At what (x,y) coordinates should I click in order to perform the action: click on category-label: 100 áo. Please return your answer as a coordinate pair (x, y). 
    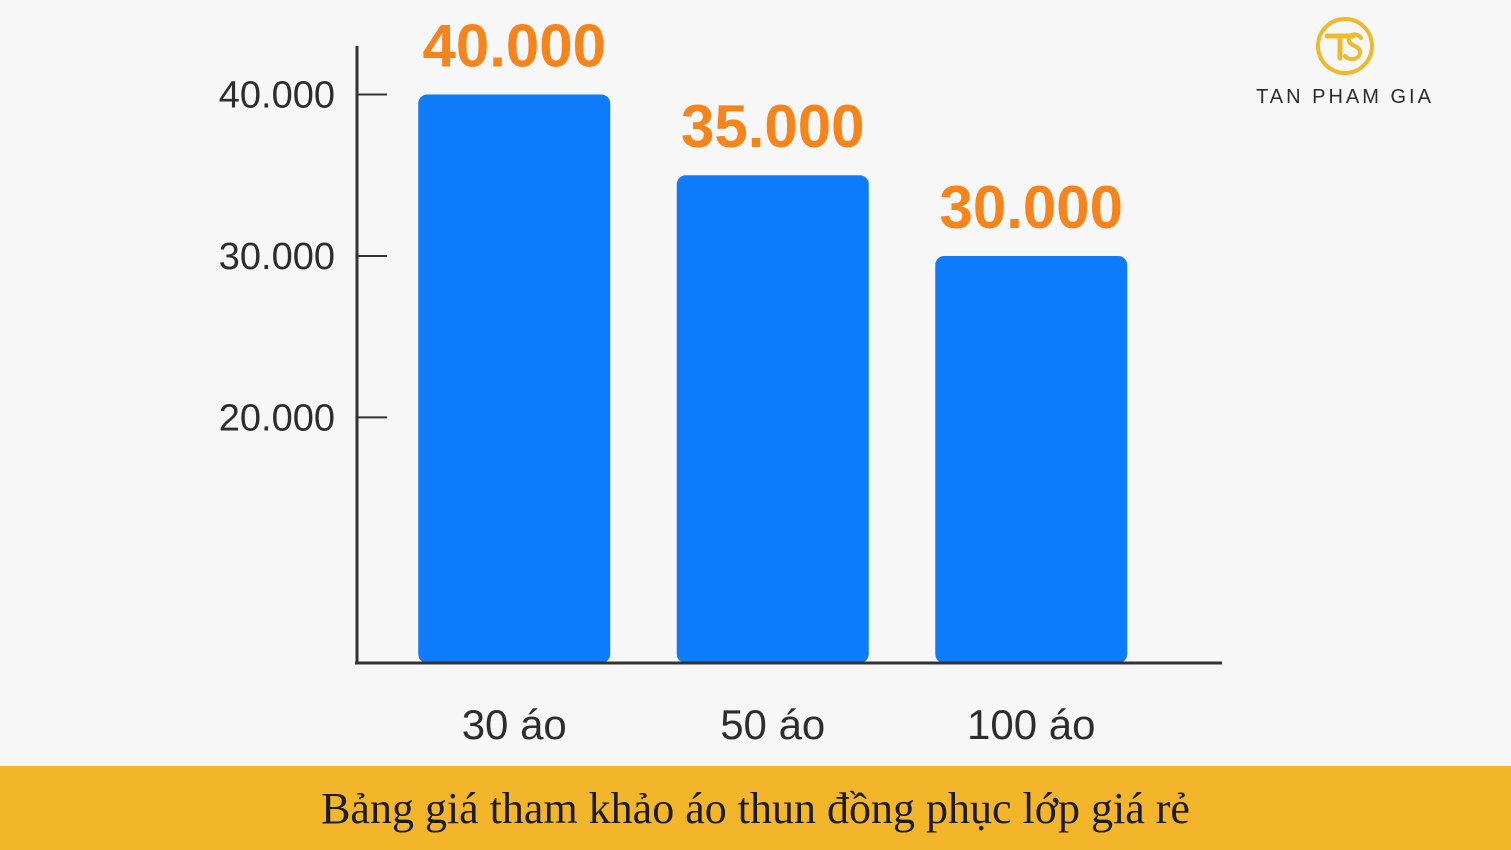
    Looking at the image, I should click on (1031, 724).